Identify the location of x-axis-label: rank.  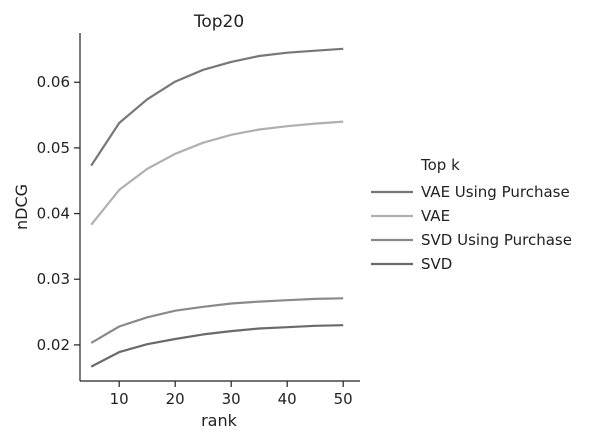
(219, 420).